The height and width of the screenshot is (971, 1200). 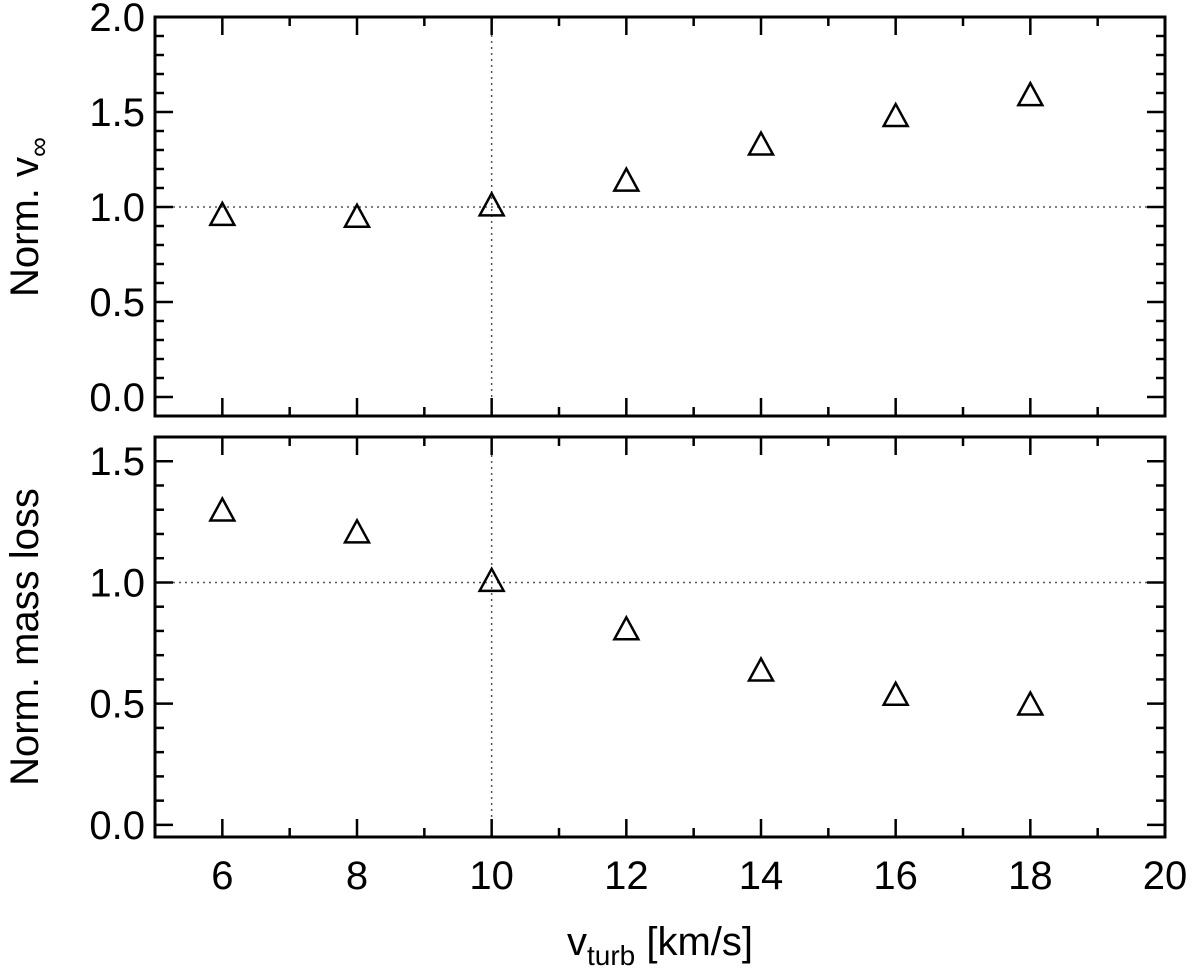 What do you see at coordinates (1165, 876) in the screenshot?
I see `x-tick-label: 20` at bounding box center [1165, 876].